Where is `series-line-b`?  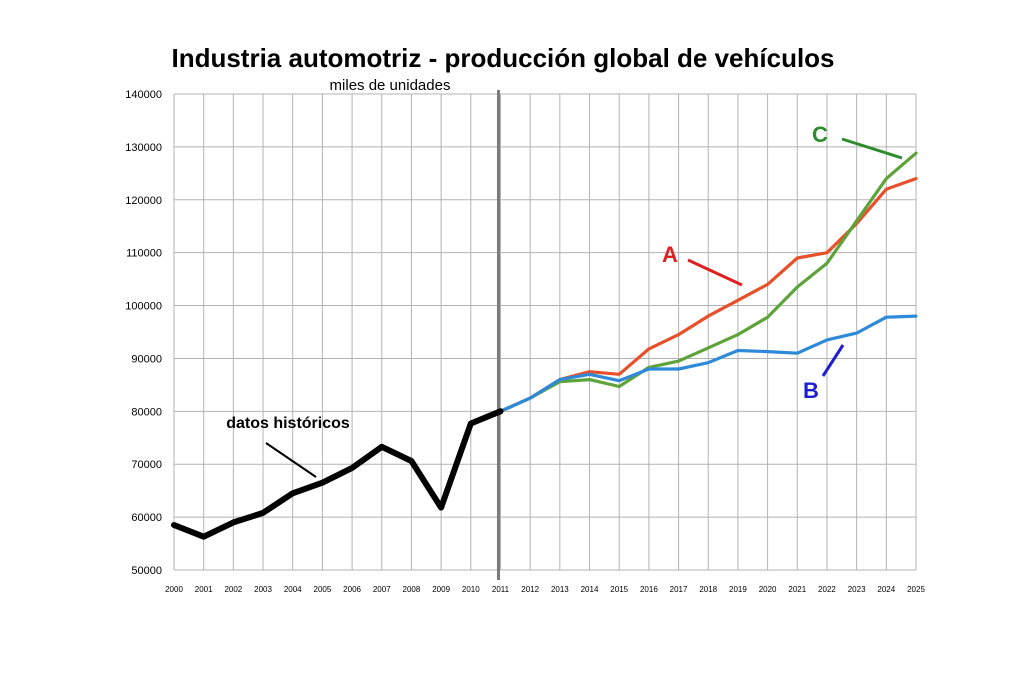
series-line-b is located at coordinates (708, 363).